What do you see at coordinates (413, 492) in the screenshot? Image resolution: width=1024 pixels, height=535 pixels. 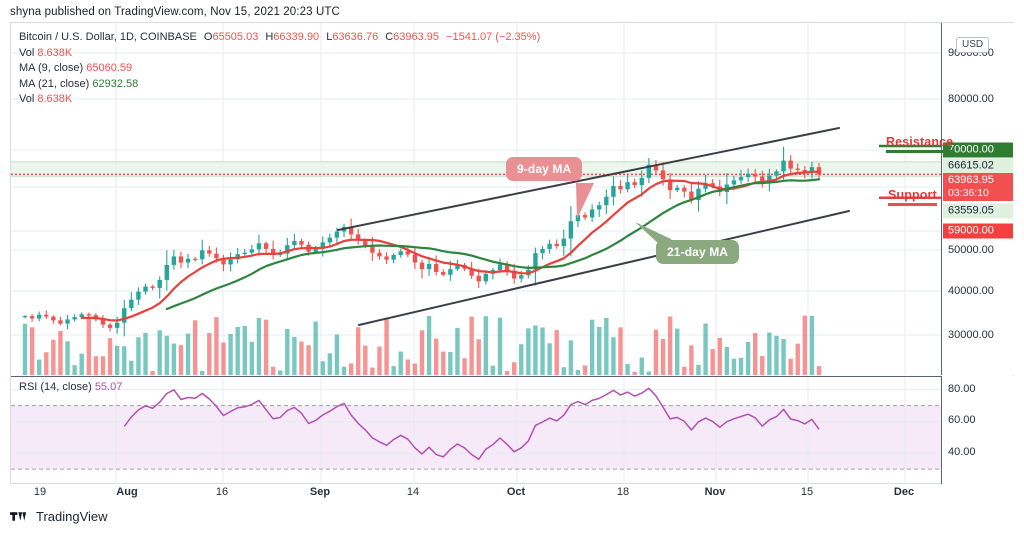 I see `time-tick-14: 14` at bounding box center [413, 492].